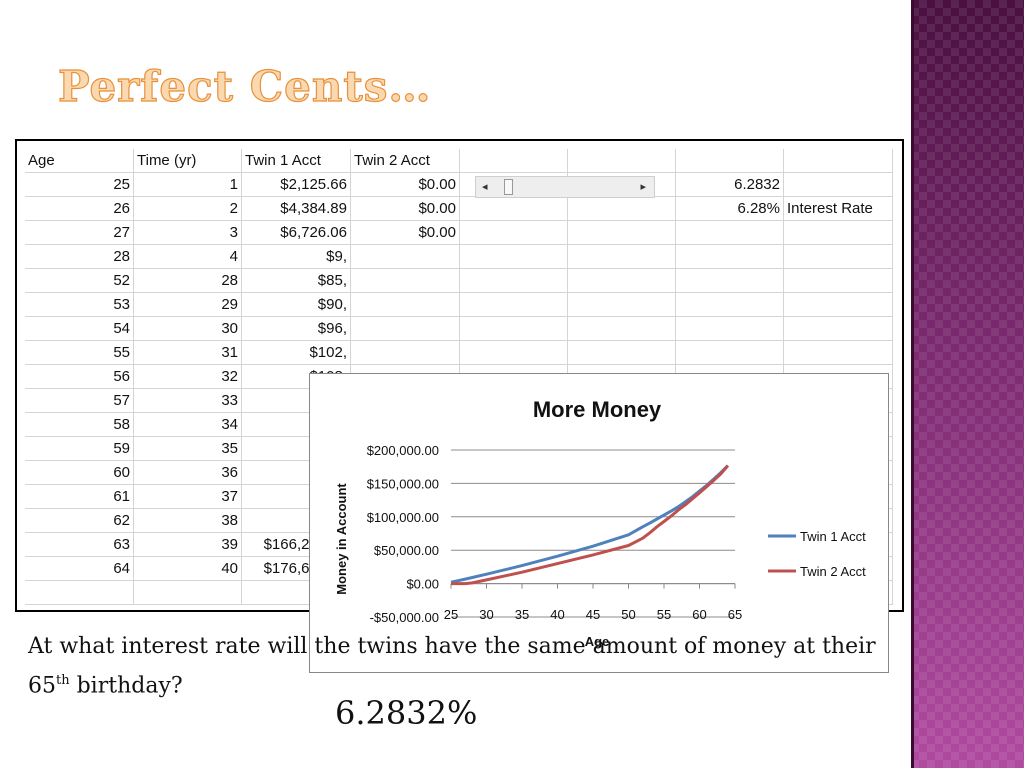  Describe the element at coordinates (79, 449) in the screenshot. I see `table-cell: 59` at that location.